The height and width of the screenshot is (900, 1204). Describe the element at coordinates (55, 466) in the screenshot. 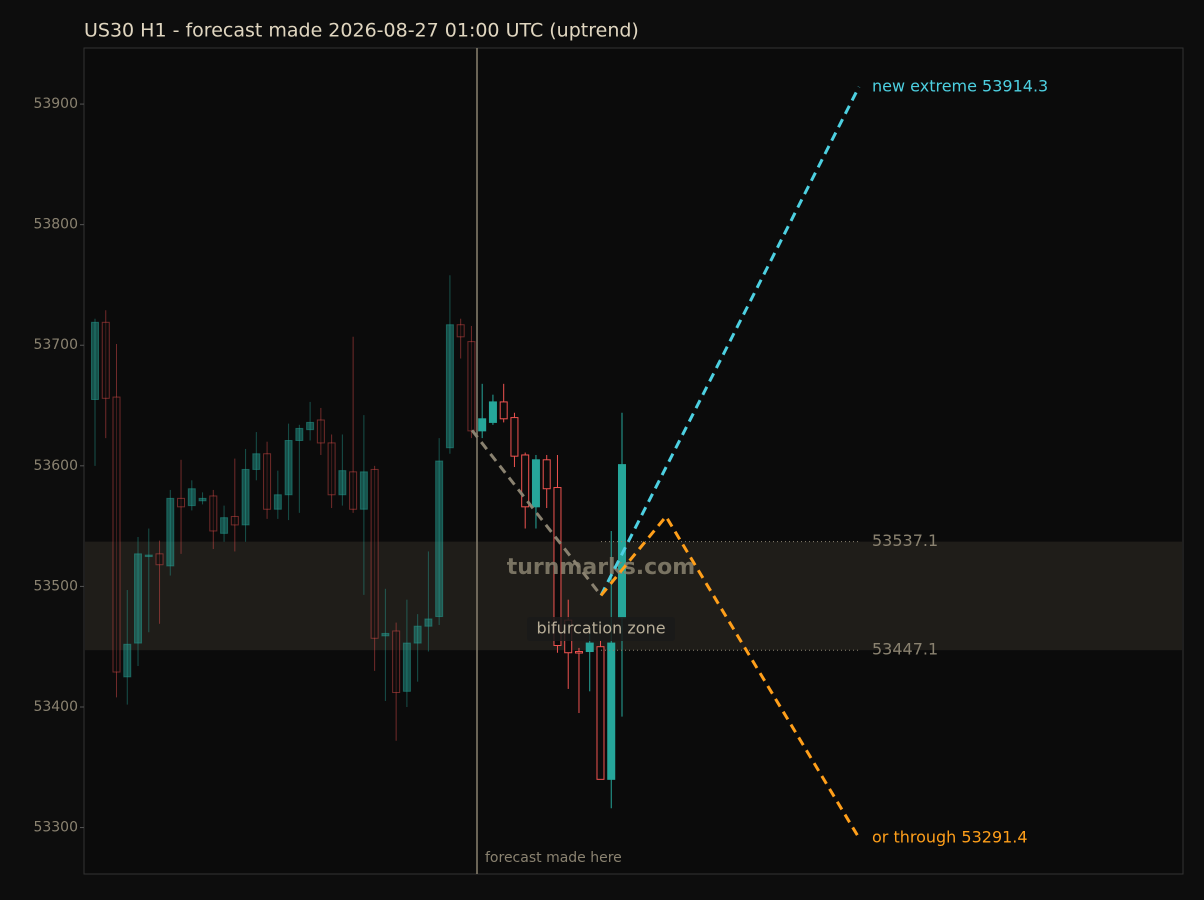

I see `y-tick-label: 53600` at that location.